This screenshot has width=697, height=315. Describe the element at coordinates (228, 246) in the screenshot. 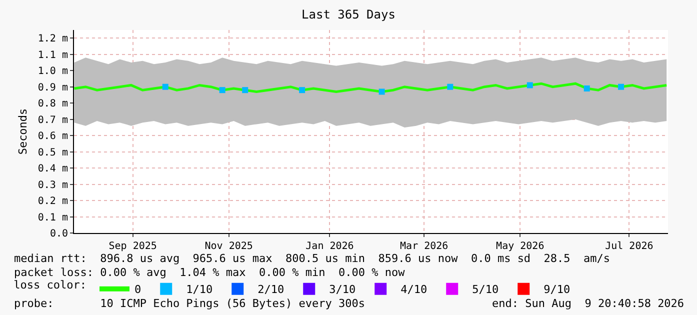

I see `x-tick-label: Nov 2025` at that location.